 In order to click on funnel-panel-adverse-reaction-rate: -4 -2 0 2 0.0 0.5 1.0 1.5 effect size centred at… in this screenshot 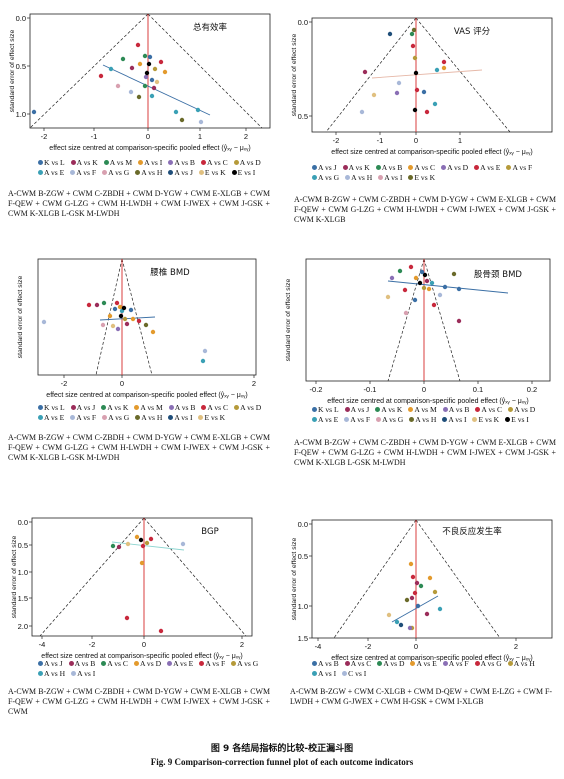, I will do `click(423, 622)`.